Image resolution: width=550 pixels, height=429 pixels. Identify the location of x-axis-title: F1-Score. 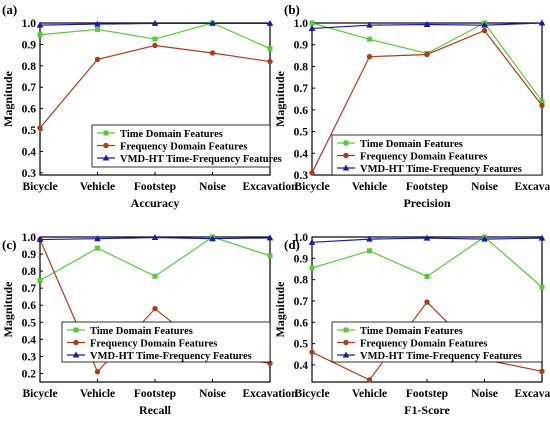
(427, 410).